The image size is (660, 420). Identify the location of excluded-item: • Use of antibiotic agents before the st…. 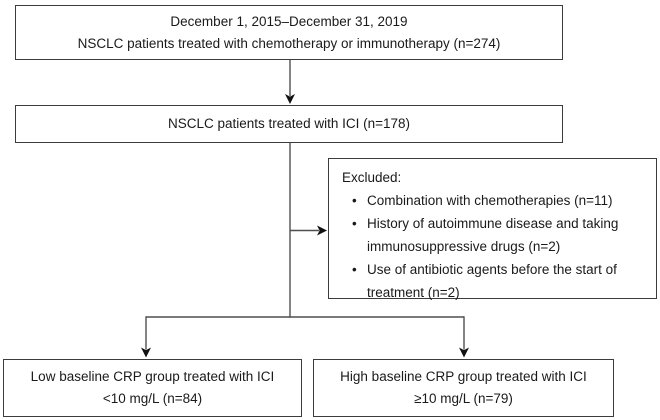
(496, 281).